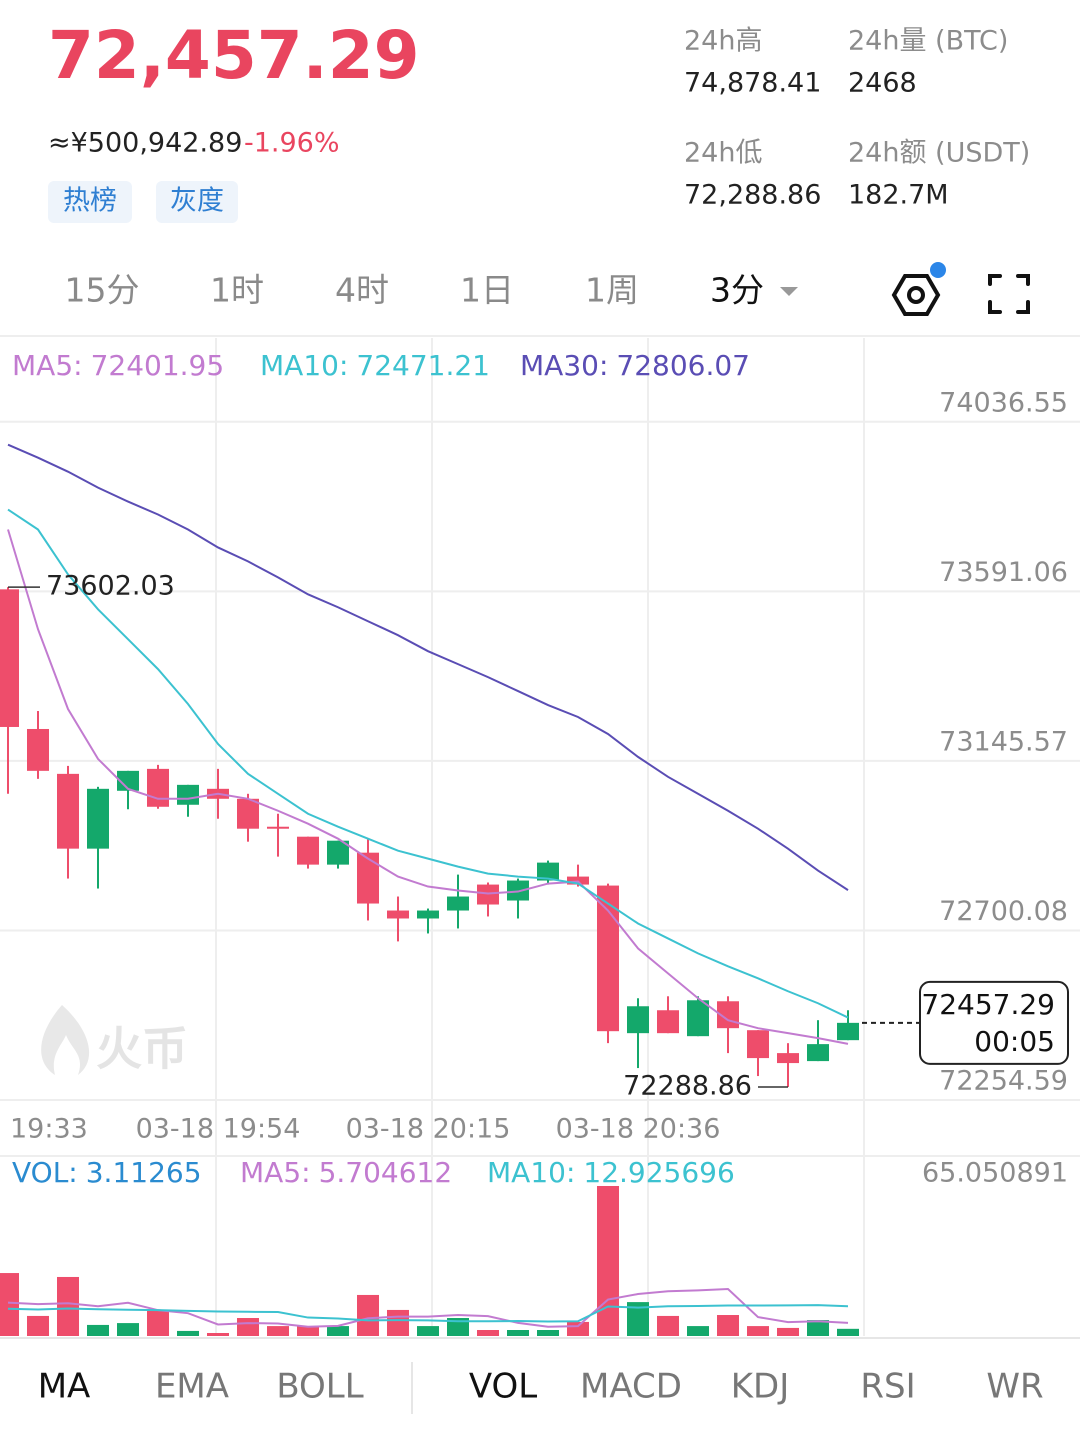  I want to click on last-price: 72,457.29, so click(234, 55).